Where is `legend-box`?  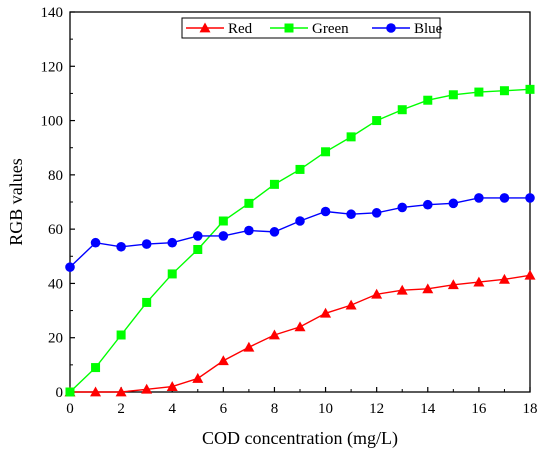 legend-box is located at coordinates (311, 28).